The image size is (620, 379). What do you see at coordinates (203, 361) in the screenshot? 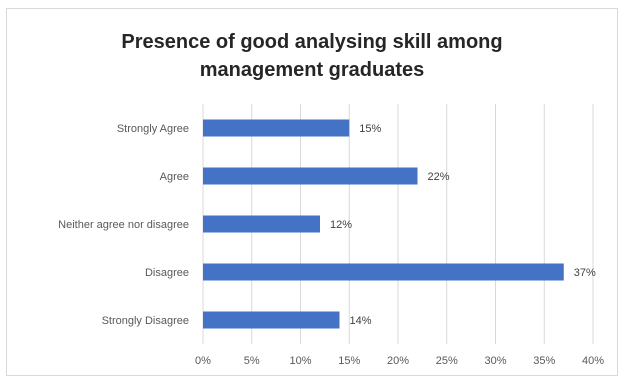
I see `x-tick-label: 0%` at bounding box center [203, 361].